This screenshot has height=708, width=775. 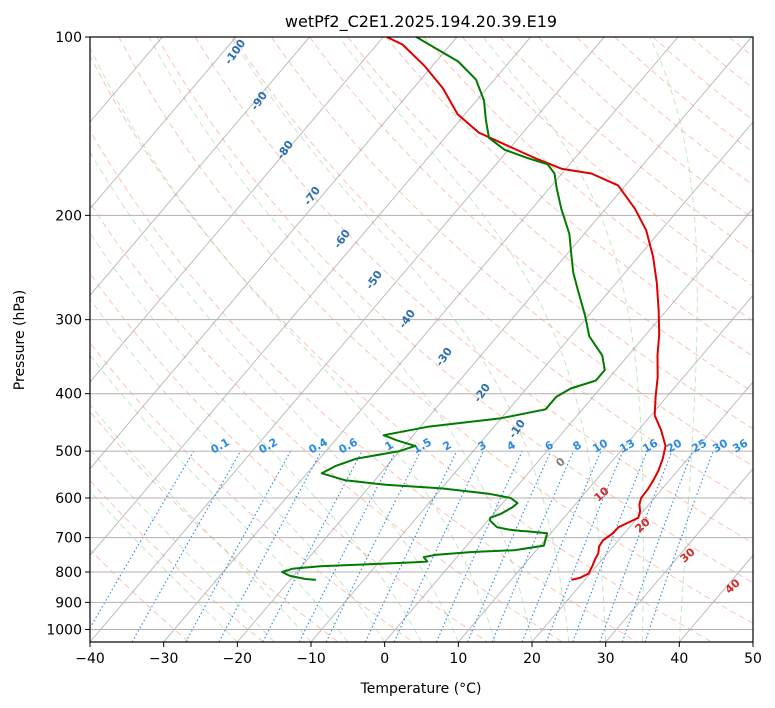 What do you see at coordinates (311, 659) in the screenshot?
I see `x-tick-label: −10` at bounding box center [311, 659].